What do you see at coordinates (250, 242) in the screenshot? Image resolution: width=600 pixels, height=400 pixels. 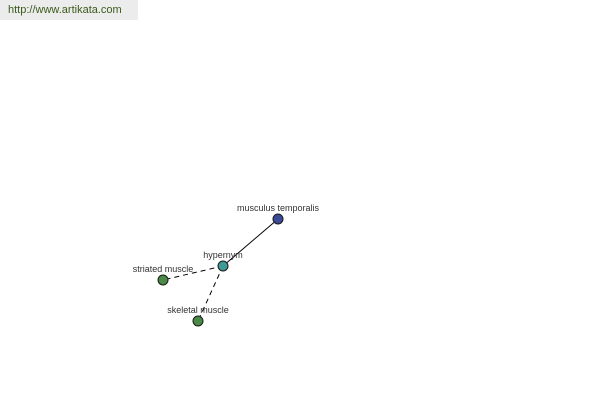 I see `edge-hypernym-musculus` at bounding box center [250, 242].